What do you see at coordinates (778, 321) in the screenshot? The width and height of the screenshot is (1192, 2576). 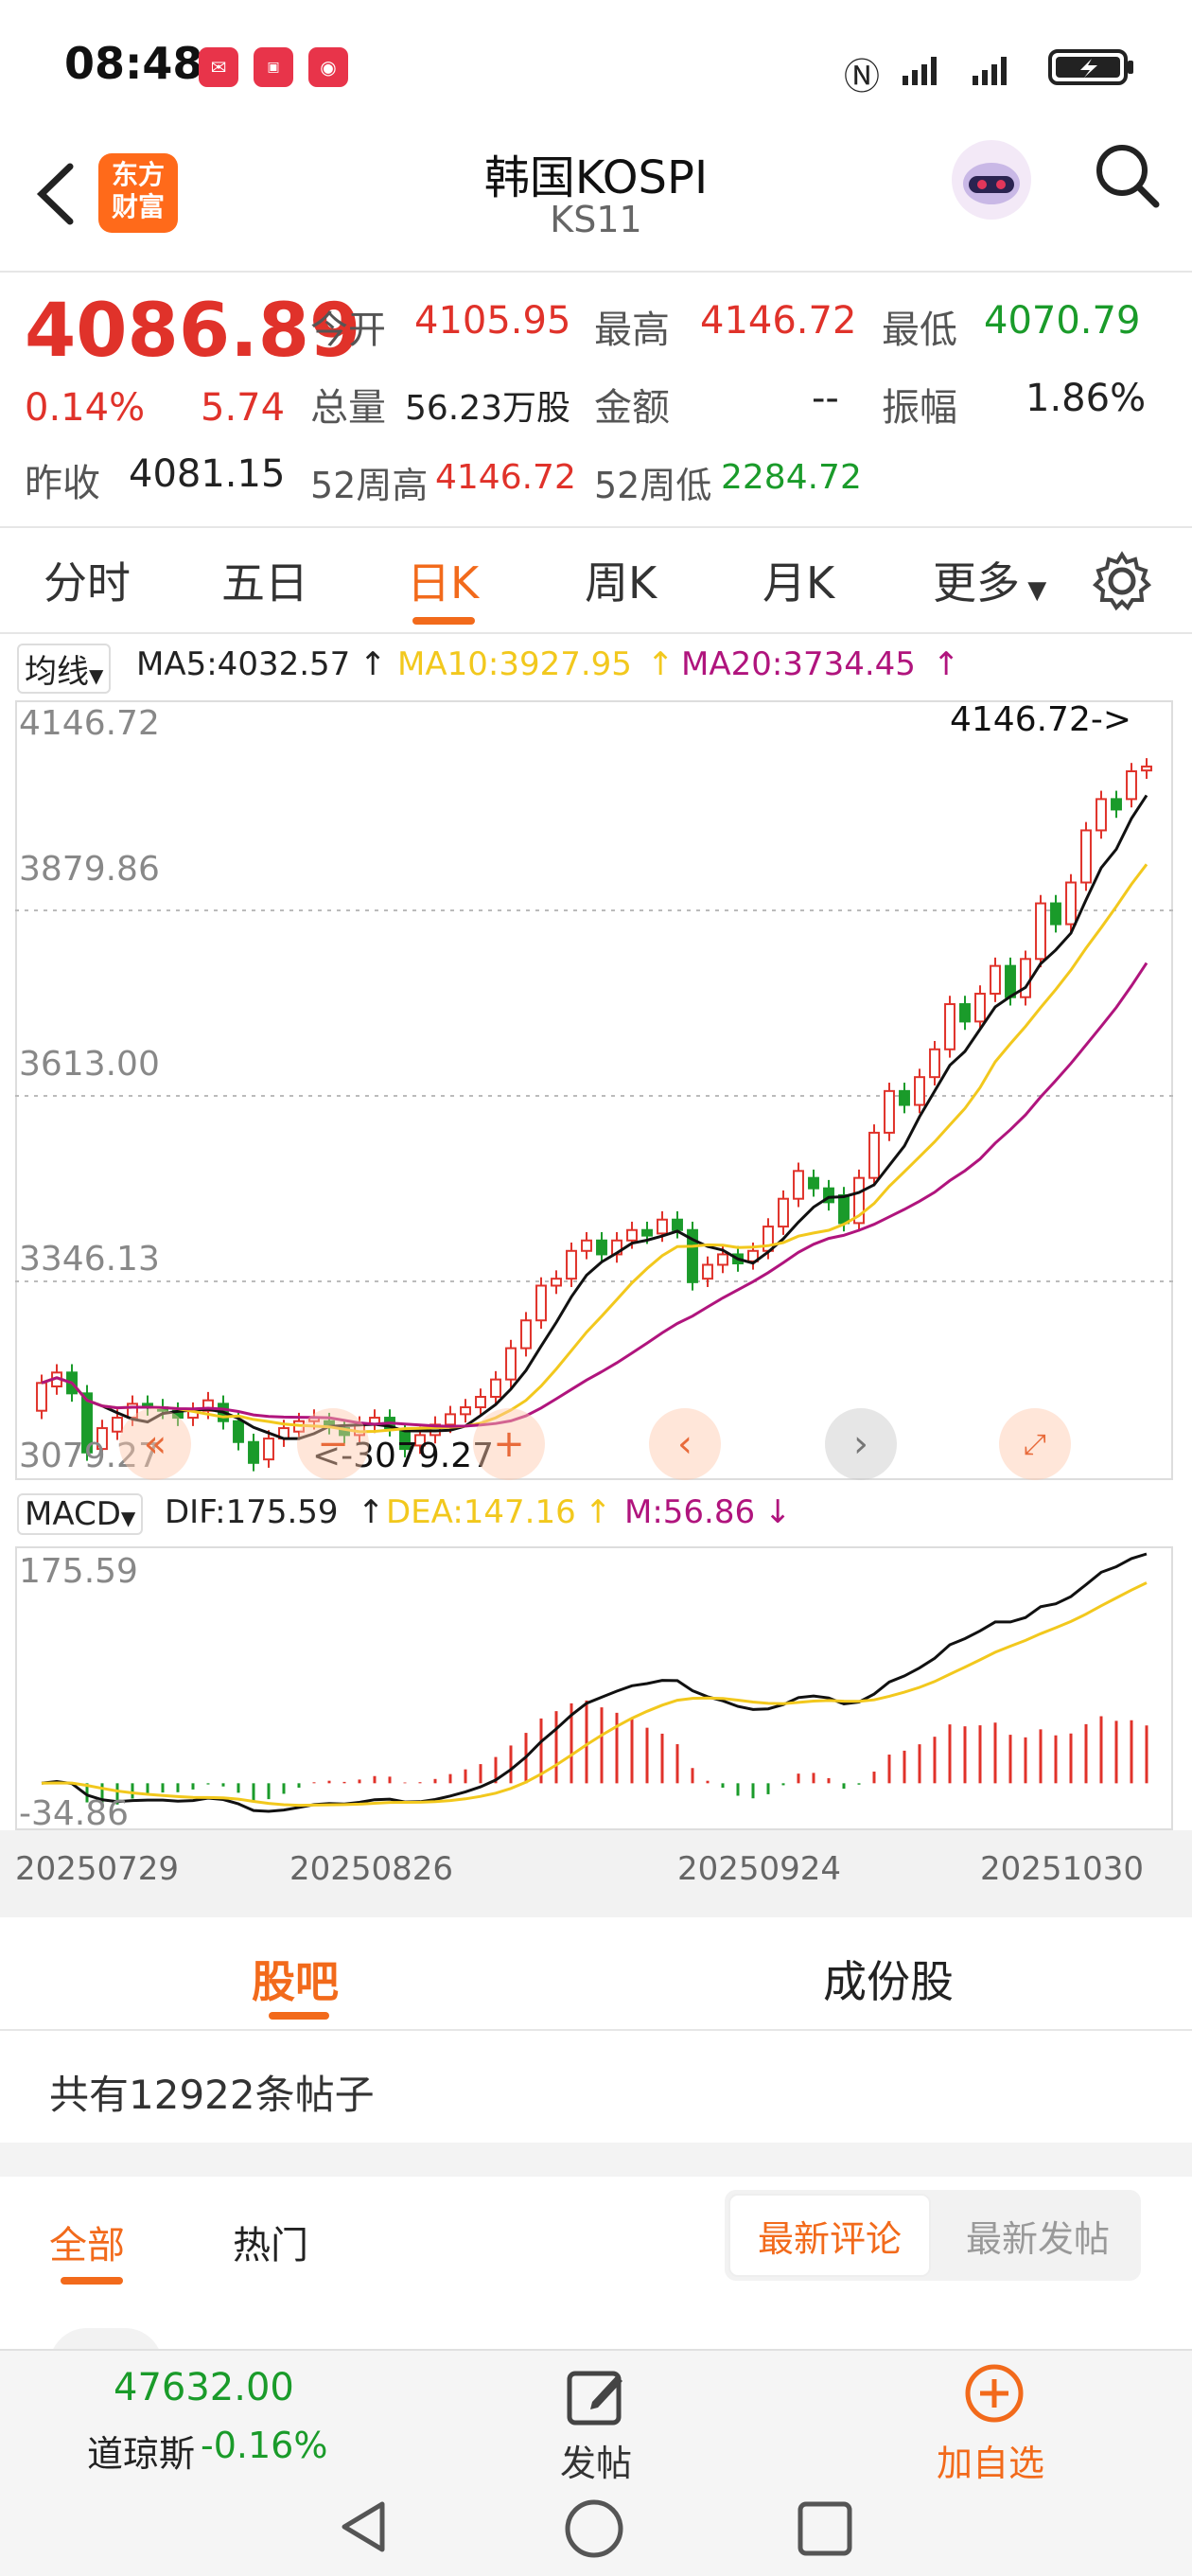 I see `high-value: 4146.72` at bounding box center [778, 321].